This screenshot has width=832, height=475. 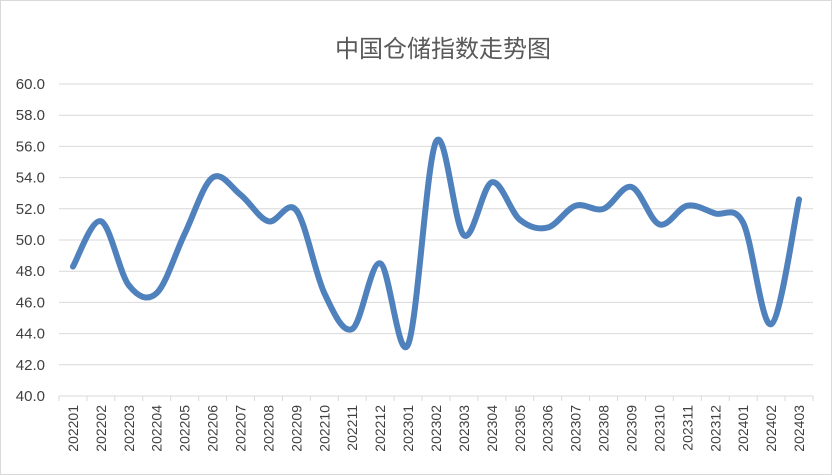 I want to click on x-tick-label: 202312, so click(x=715, y=428).